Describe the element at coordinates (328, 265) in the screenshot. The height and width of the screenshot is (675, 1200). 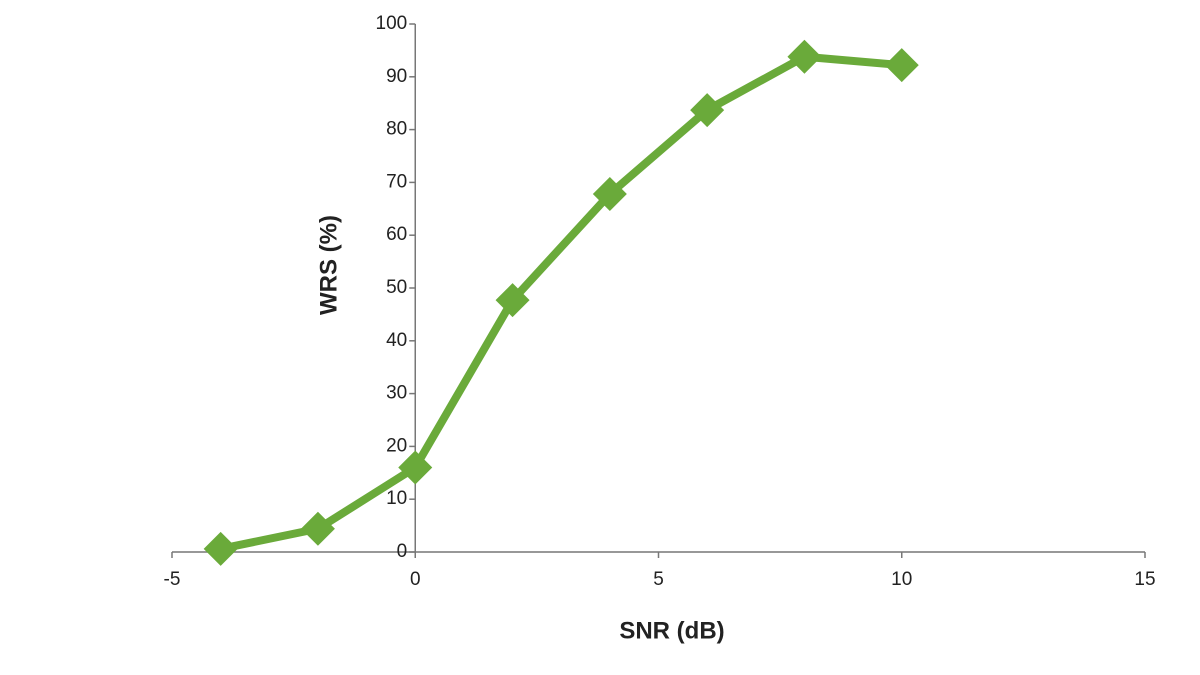
I see `y-axis-title: WRS (%)` at that location.